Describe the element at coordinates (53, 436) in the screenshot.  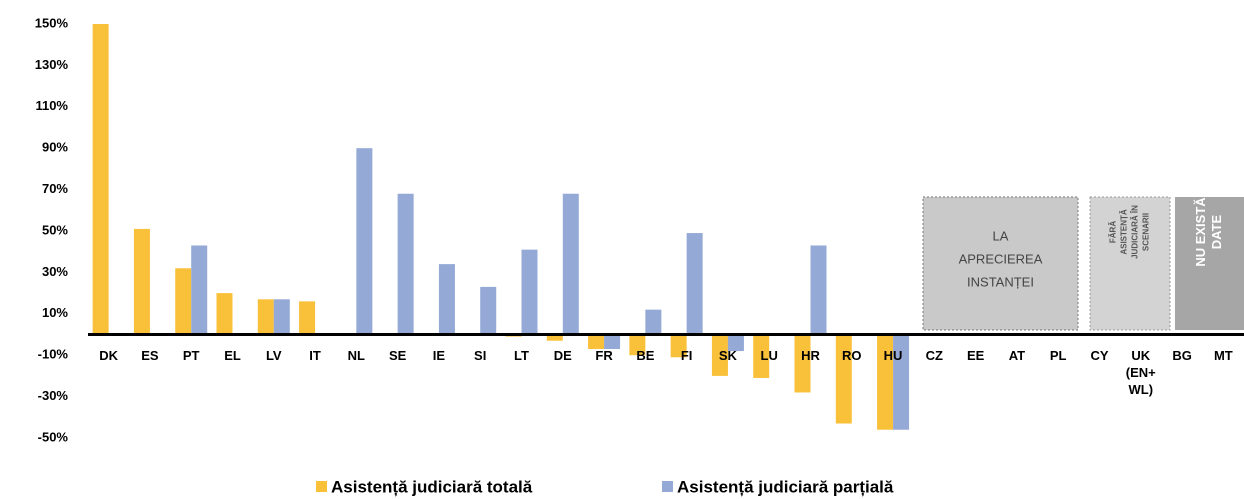
I see `y-tick-label: -50%` at that location.